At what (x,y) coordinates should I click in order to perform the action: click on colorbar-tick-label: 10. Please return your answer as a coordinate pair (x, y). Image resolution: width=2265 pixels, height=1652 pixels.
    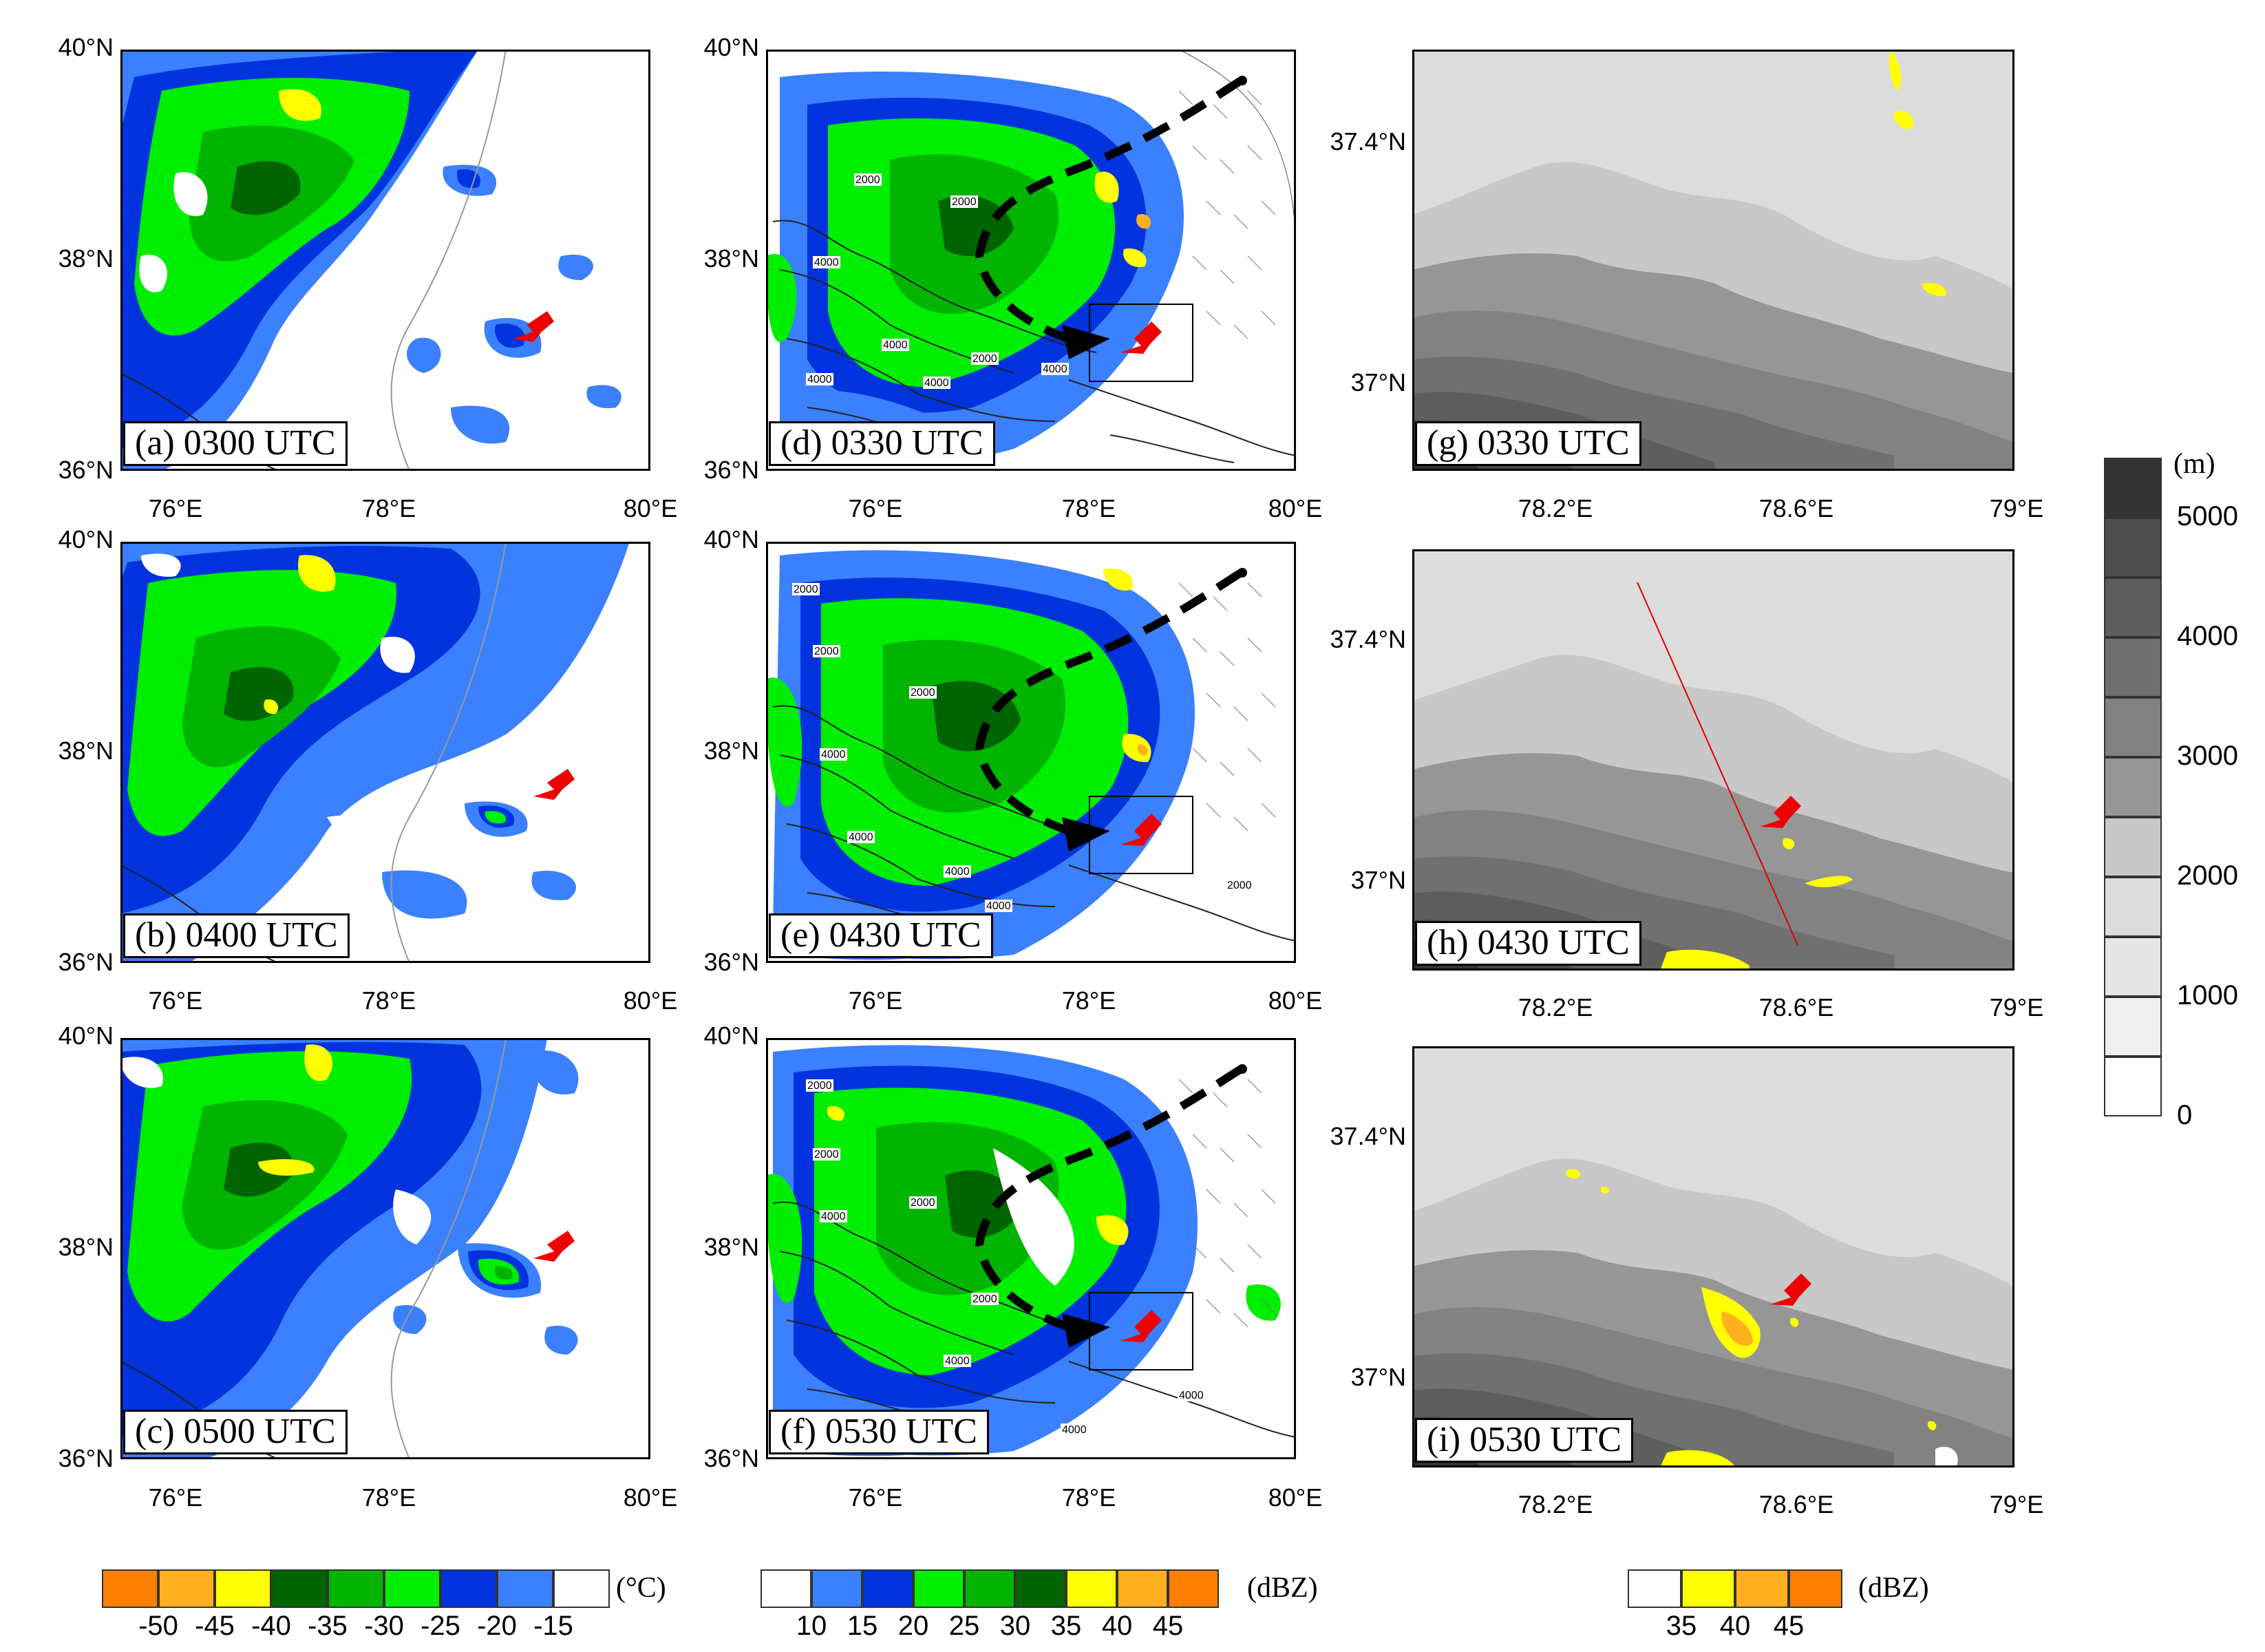
    Looking at the image, I should click on (811, 1626).